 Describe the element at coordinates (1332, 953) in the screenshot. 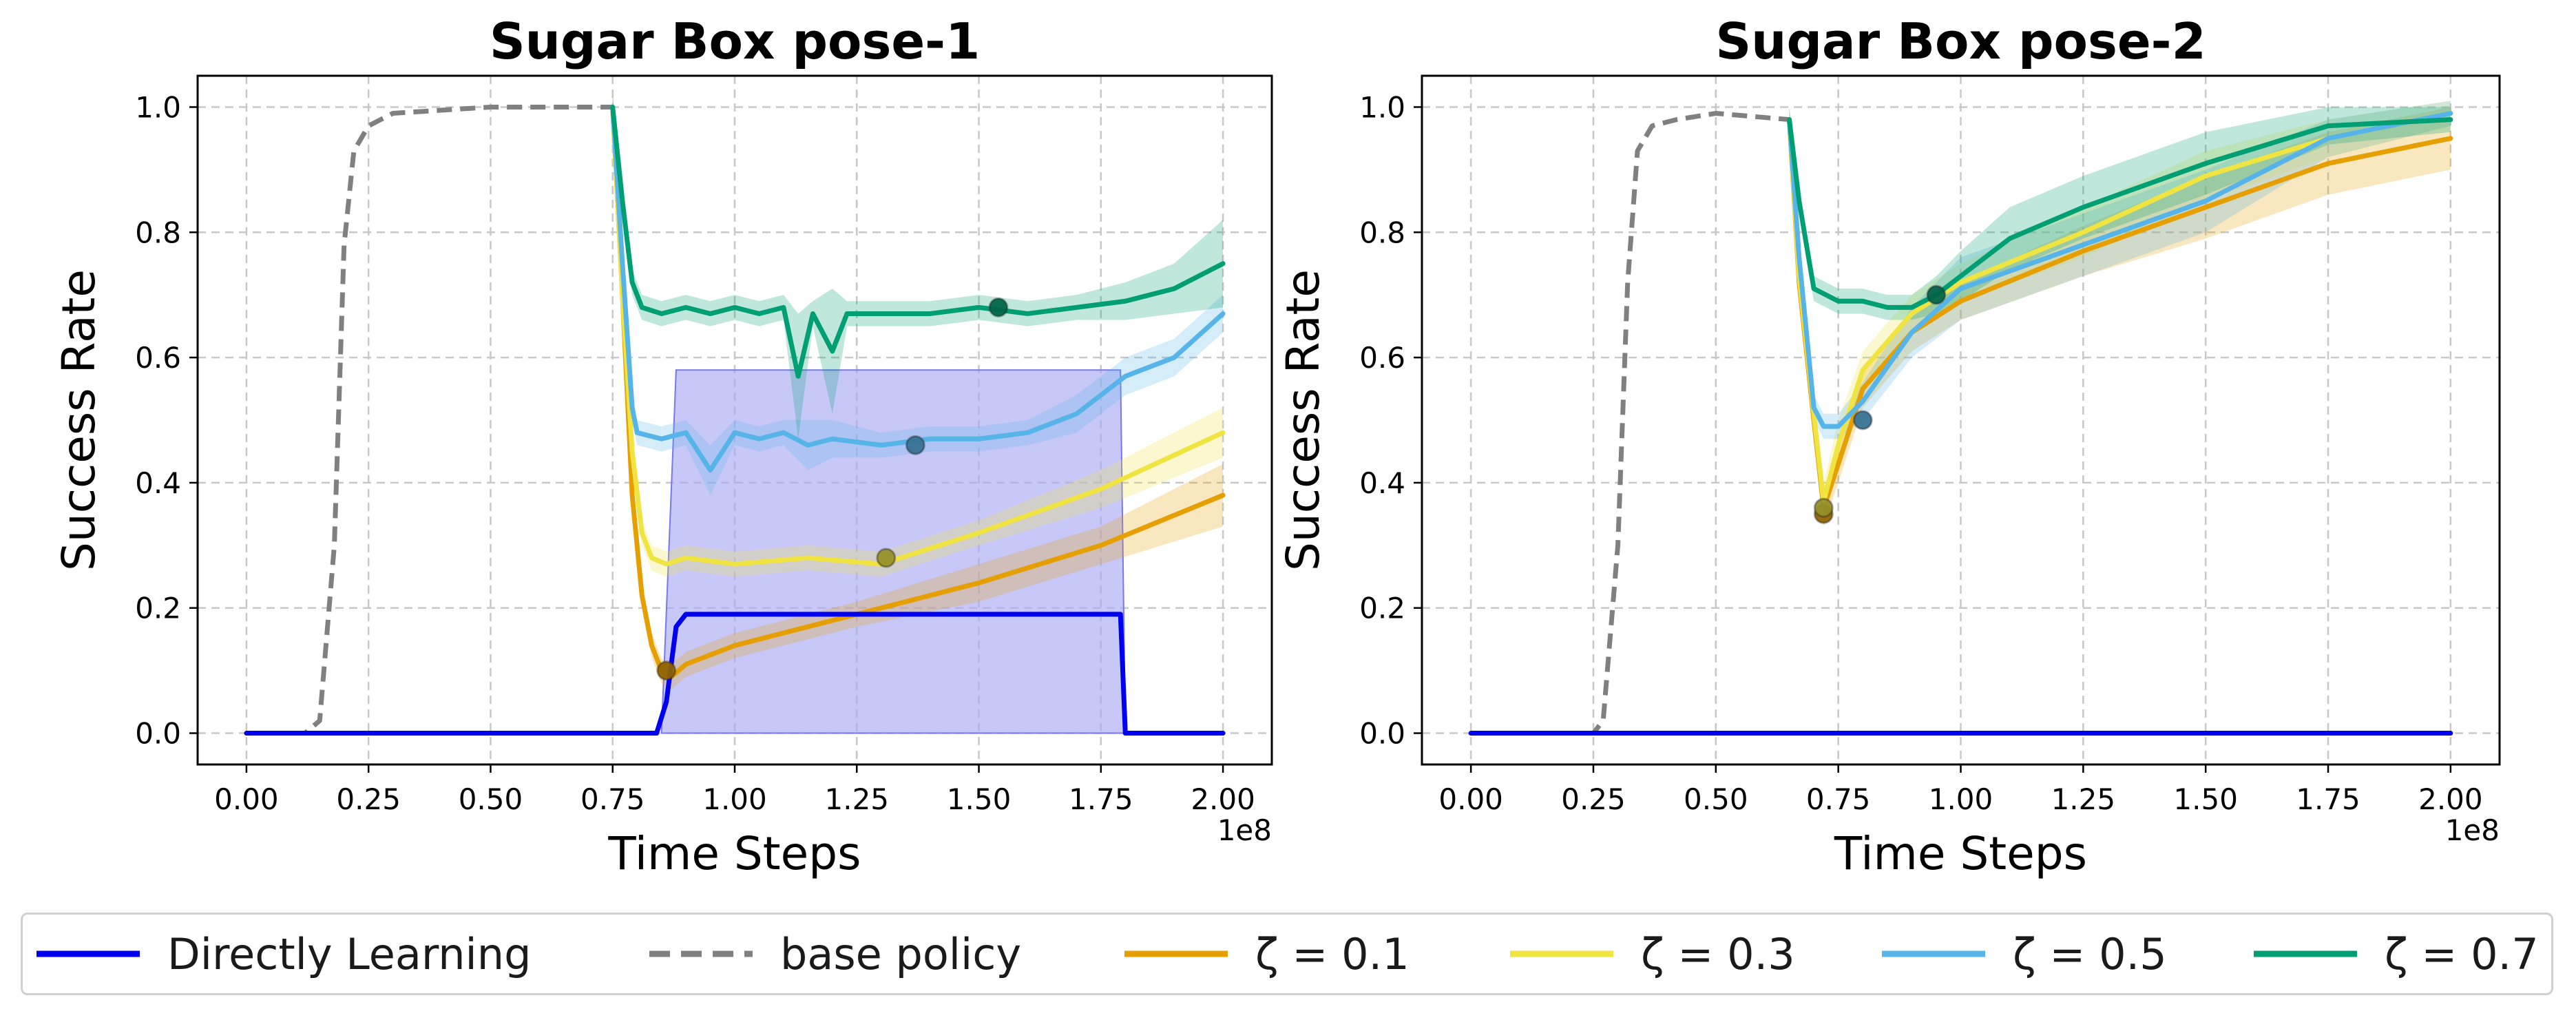

I see `legend-label: ζ = 0.1` at that location.